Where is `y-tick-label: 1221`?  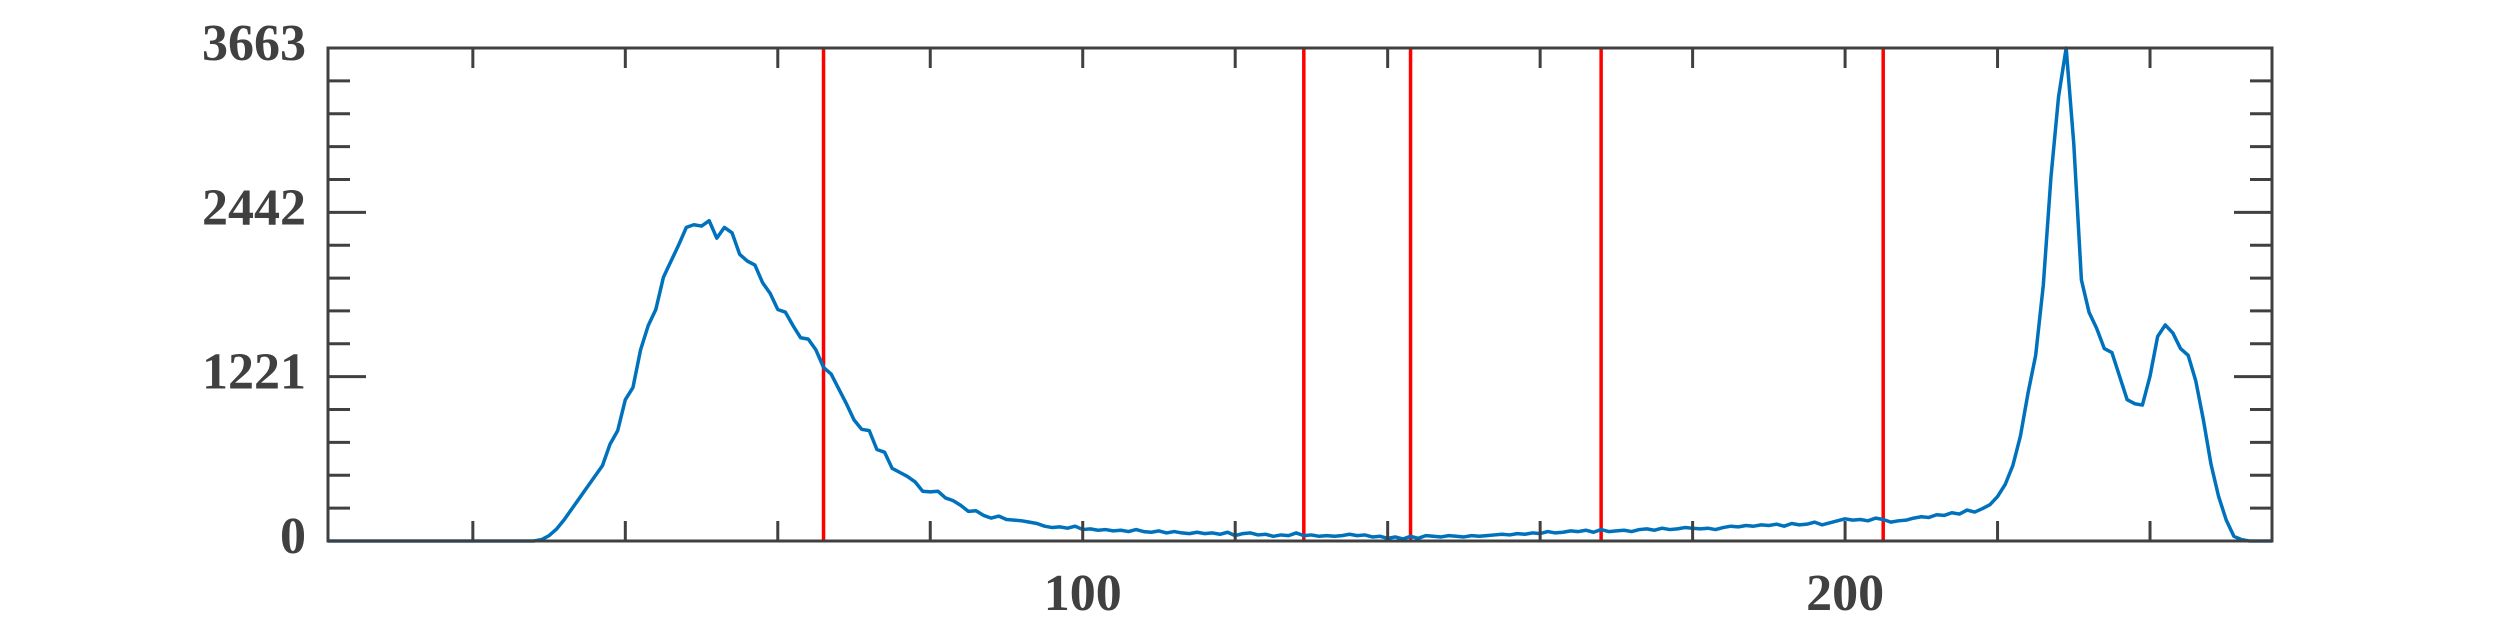
y-tick-label: 1221 is located at coordinates (254, 372).